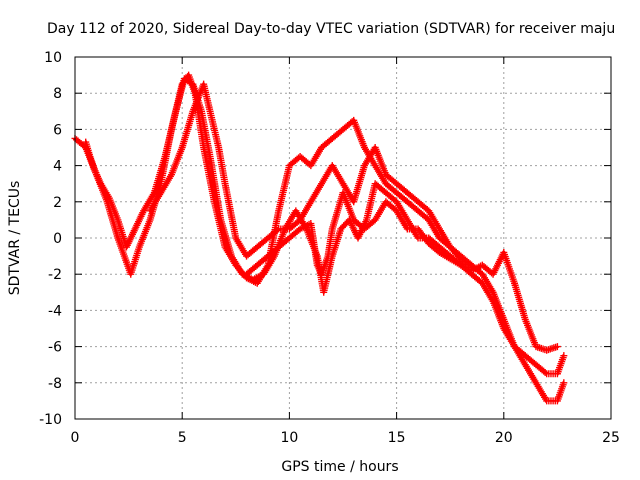 The width and height of the screenshot is (640, 480). Describe the element at coordinates (55, 384) in the screenshot. I see `y-tick-label: -8` at that location.